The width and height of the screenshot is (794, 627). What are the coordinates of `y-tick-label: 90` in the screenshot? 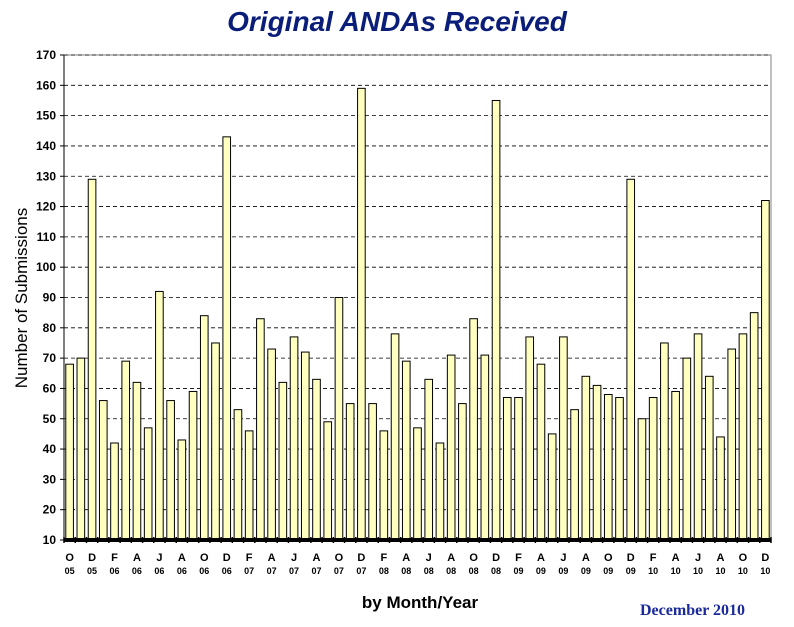 It's located at (50, 298).